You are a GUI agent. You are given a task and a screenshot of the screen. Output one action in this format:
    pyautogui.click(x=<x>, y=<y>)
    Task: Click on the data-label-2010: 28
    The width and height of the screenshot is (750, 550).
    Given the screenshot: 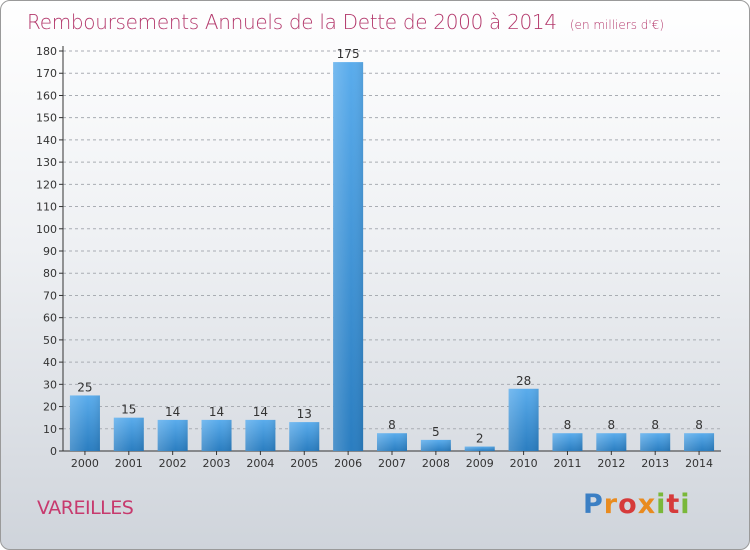 What is the action you would take?
    pyautogui.click(x=523, y=381)
    